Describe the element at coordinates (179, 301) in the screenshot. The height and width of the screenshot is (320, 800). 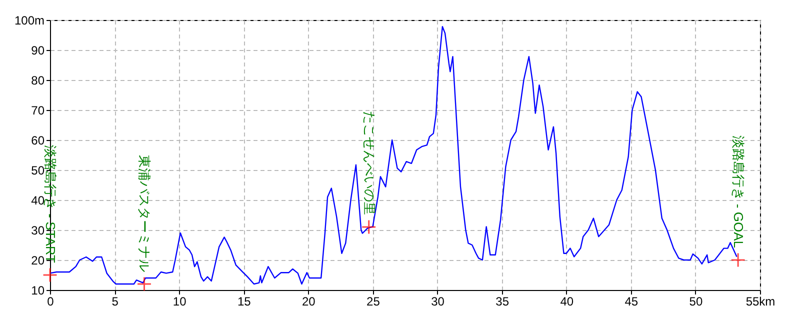
I see `x-tick-label: 10` at that location.